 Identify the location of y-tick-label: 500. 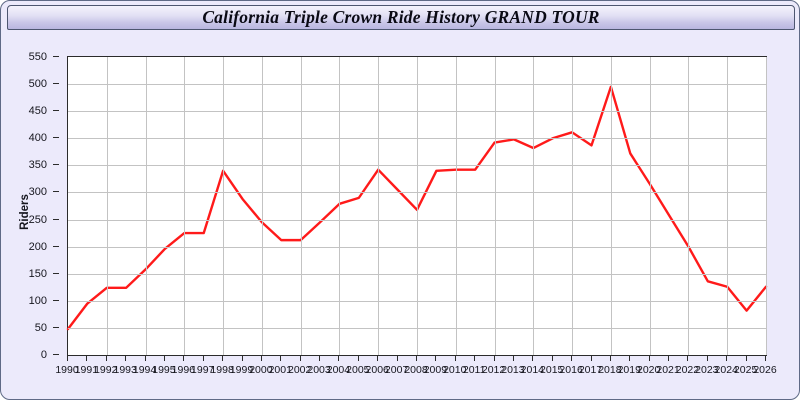
(37, 84).